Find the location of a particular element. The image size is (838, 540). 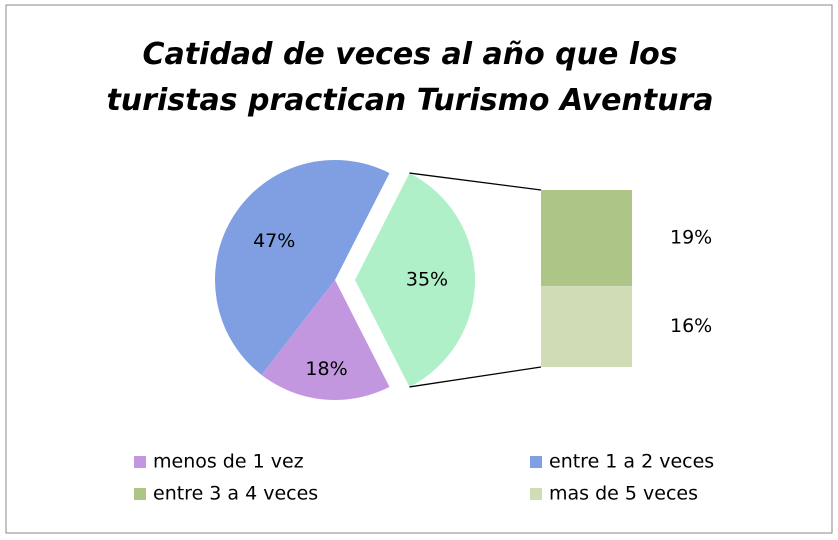

data-label: 18% is located at coordinates (326, 369).